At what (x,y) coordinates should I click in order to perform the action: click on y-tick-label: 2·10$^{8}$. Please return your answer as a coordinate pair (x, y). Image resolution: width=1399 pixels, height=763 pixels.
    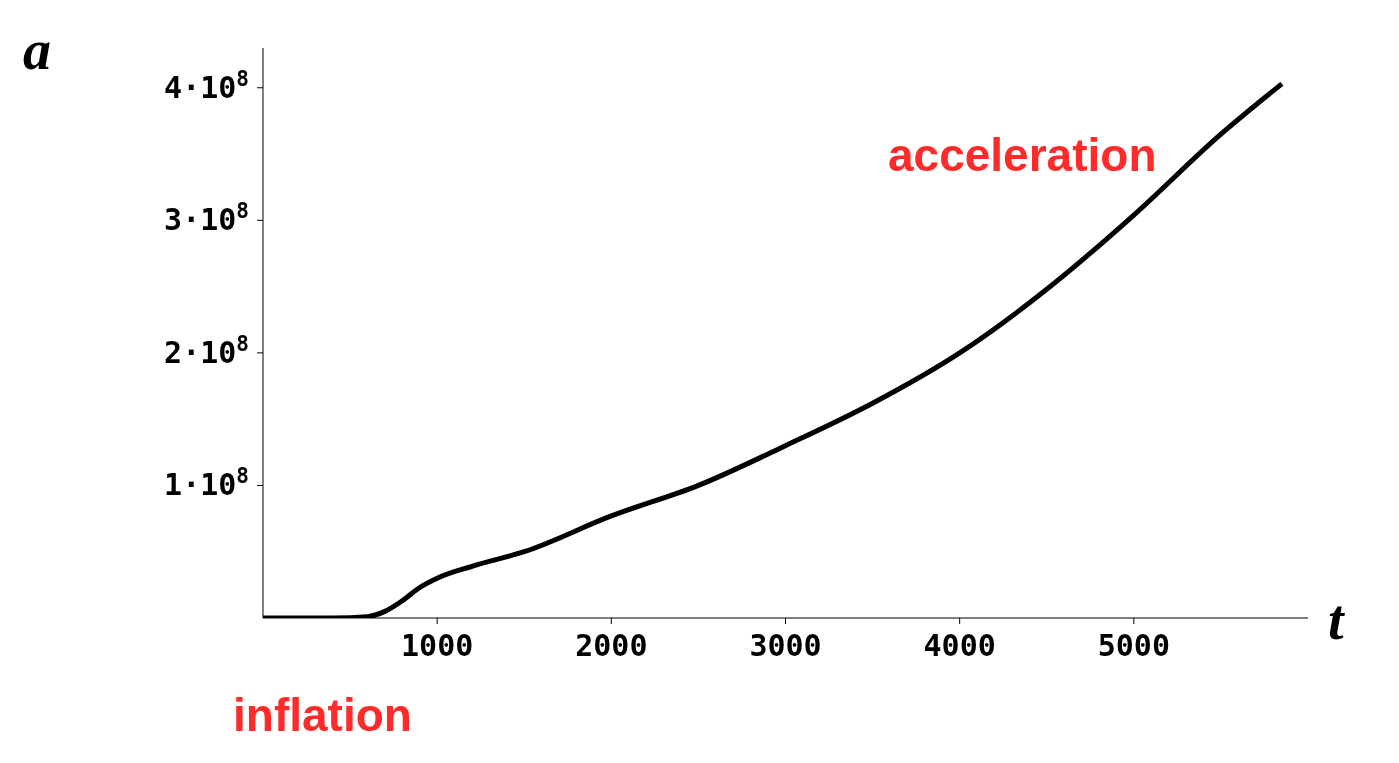
    Looking at the image, I should click on (206, 350).